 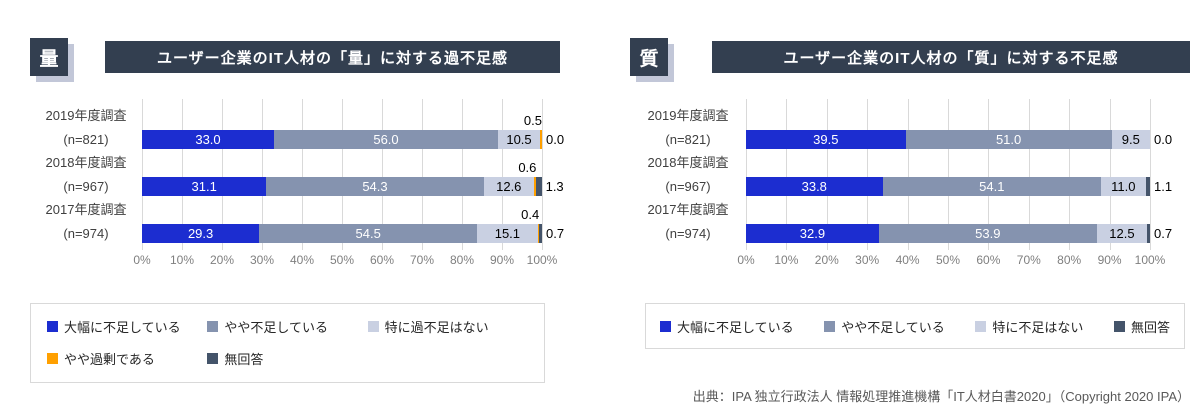 I want to click on row-label-year: 2019年度調査, so click(x=86, y=116).